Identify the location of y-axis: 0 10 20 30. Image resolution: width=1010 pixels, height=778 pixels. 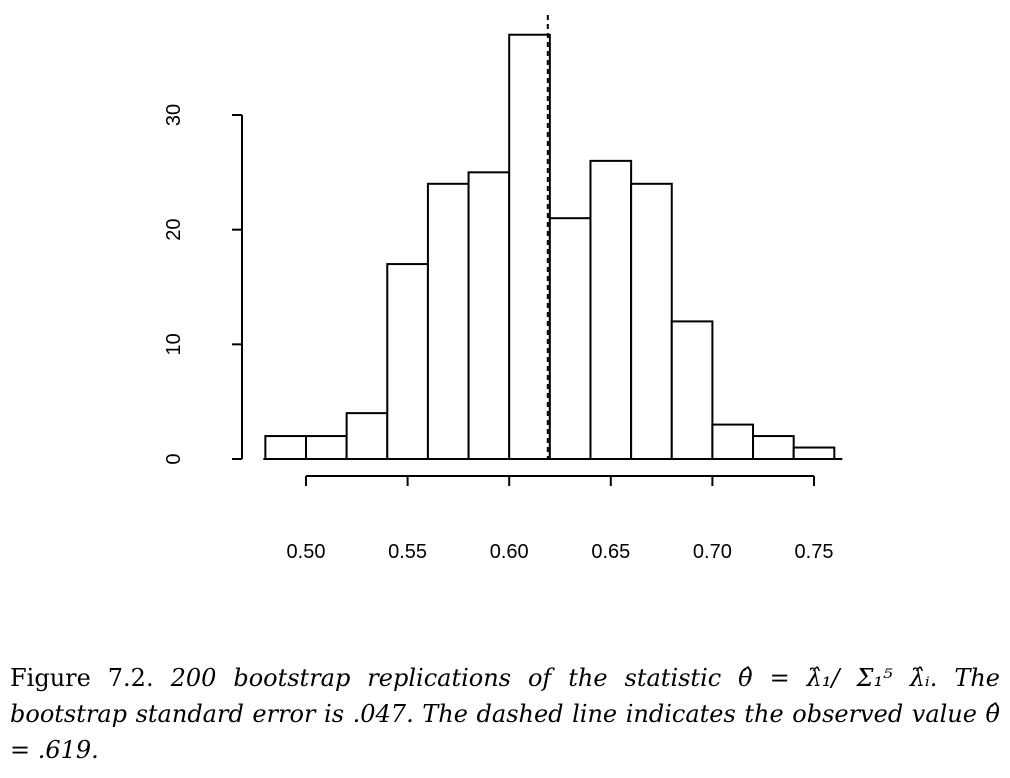
(203, 284).